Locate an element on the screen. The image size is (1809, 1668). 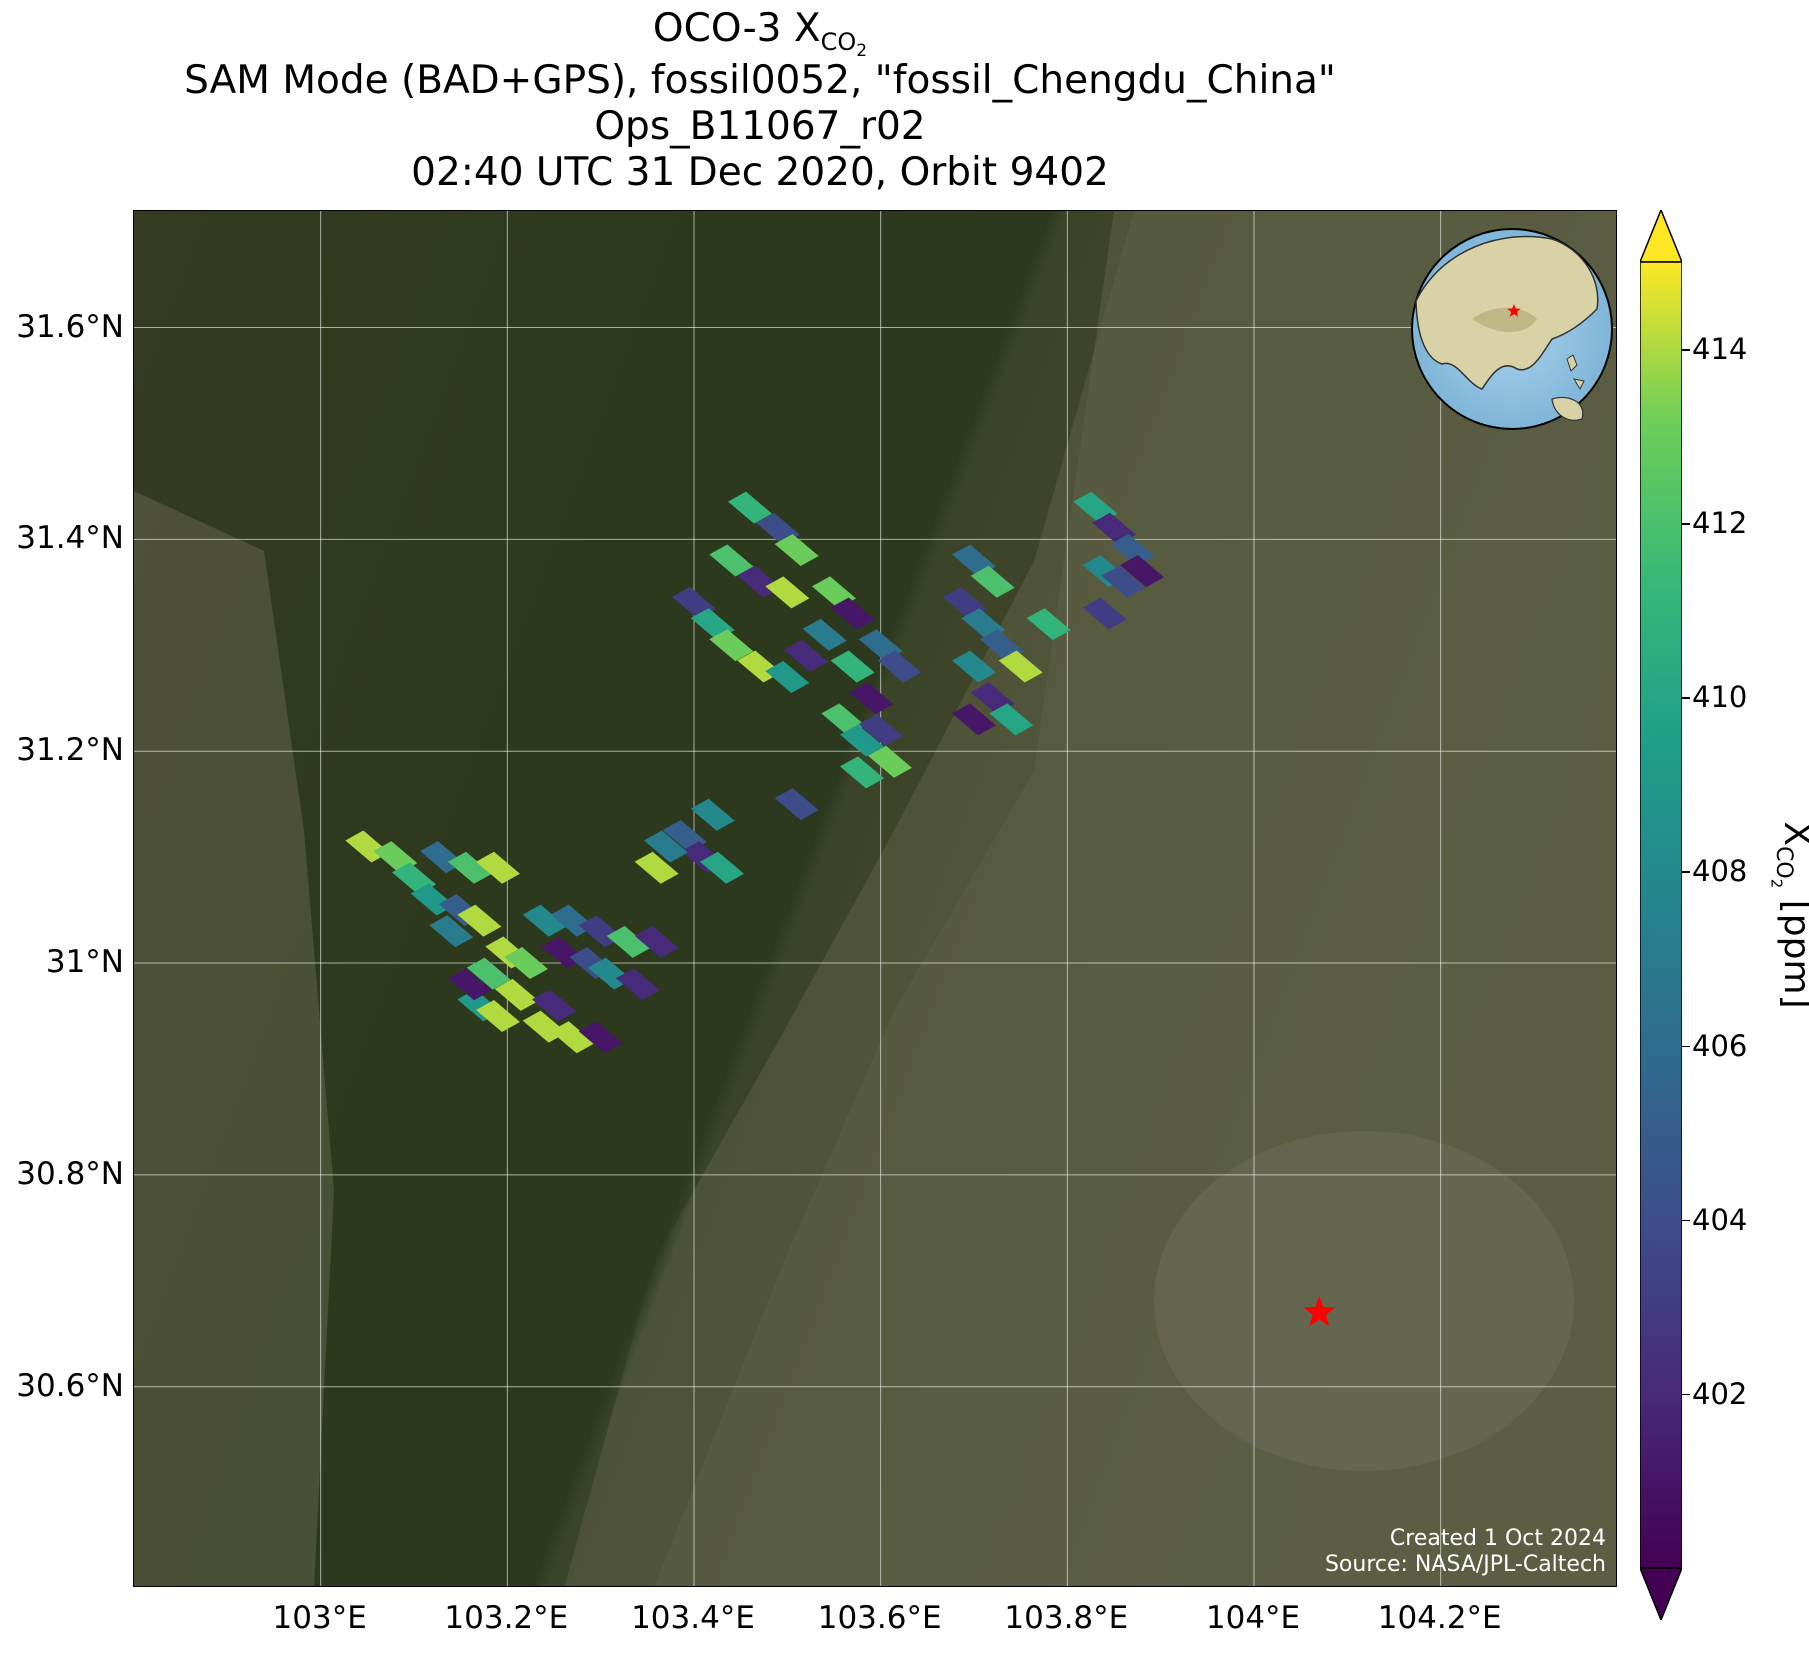
colorbar-tick-label: 414 is located at coordinates (1720, 349).